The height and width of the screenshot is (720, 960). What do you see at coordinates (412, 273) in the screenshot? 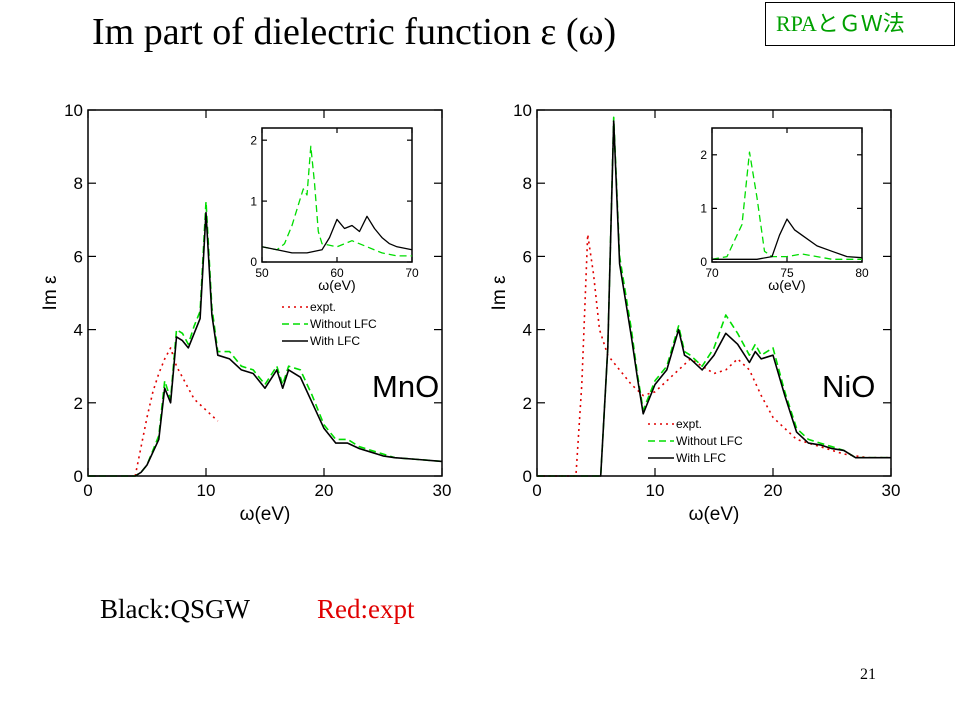
I see `mno-inset-x-tick-label: 70` at bounding box center [412, 273].